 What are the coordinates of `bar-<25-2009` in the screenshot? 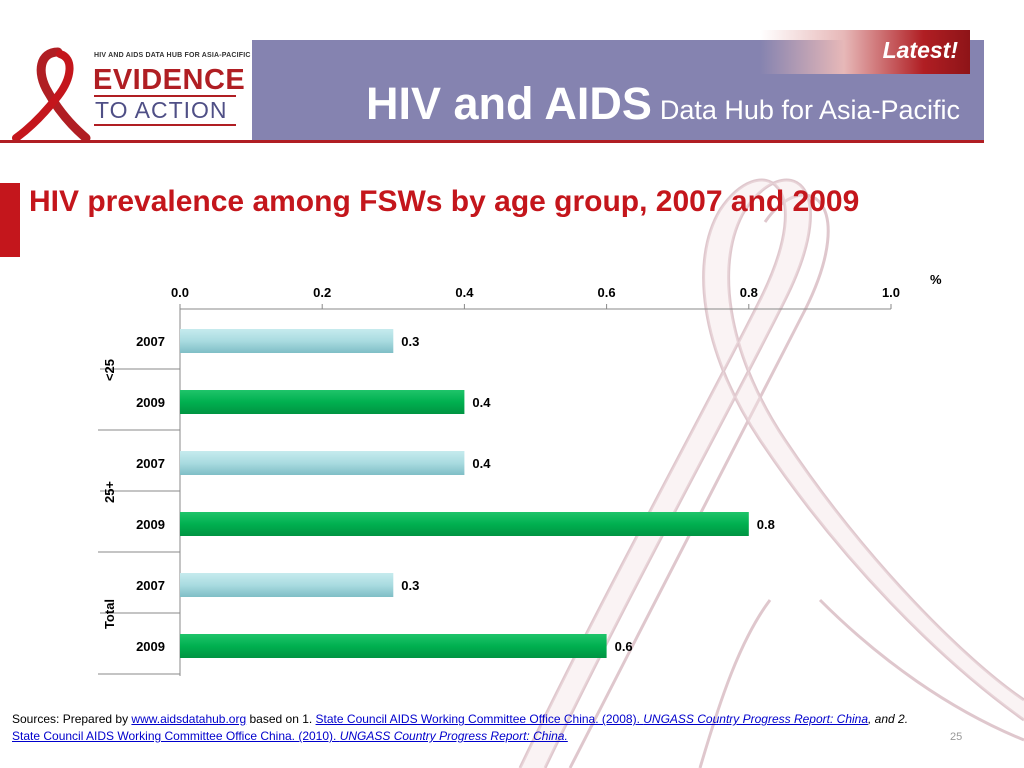 It's located at (322, 402).